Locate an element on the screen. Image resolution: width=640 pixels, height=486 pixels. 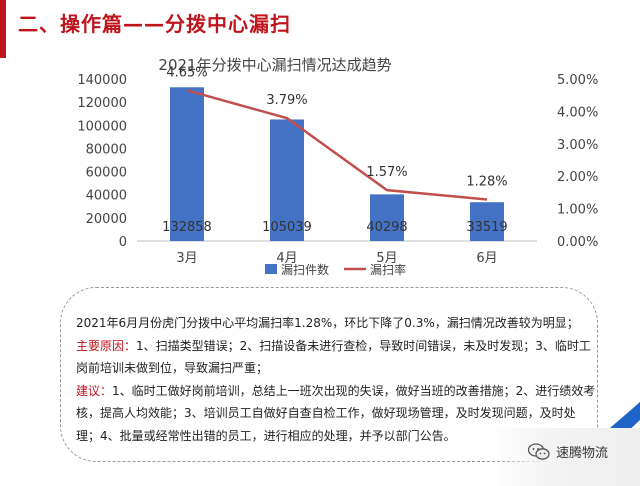
line-data-label: 1.28% is located at coordinates (486, 182).